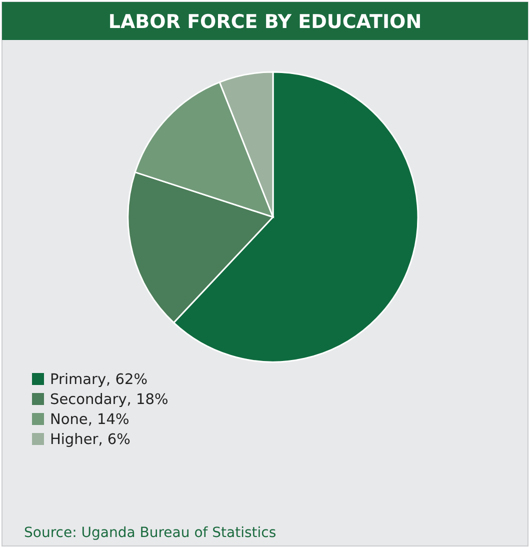  What do you see at coordinates (265, 22) in the screenshot?
I see `chart-title: LABOR FORCE BY EDUCATION` at bounding box center [265, 22].